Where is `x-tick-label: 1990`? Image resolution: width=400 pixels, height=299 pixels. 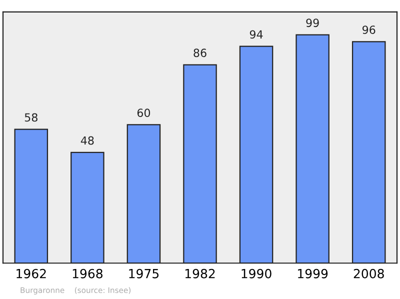 x-tick-label: 1990 is located at coordinates (257, 273).